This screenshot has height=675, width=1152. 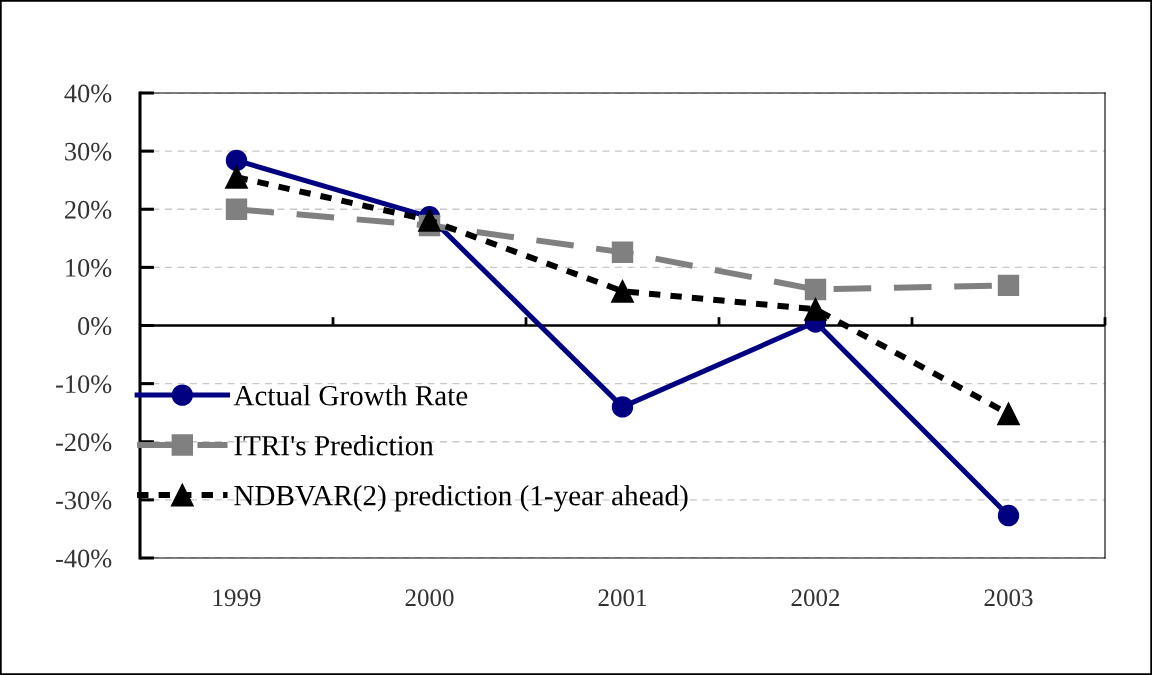 What do you see at coordinates (88, 151) in the screenshot?
I see `y-tick-label: 30%` at bounding box center [88, 151].